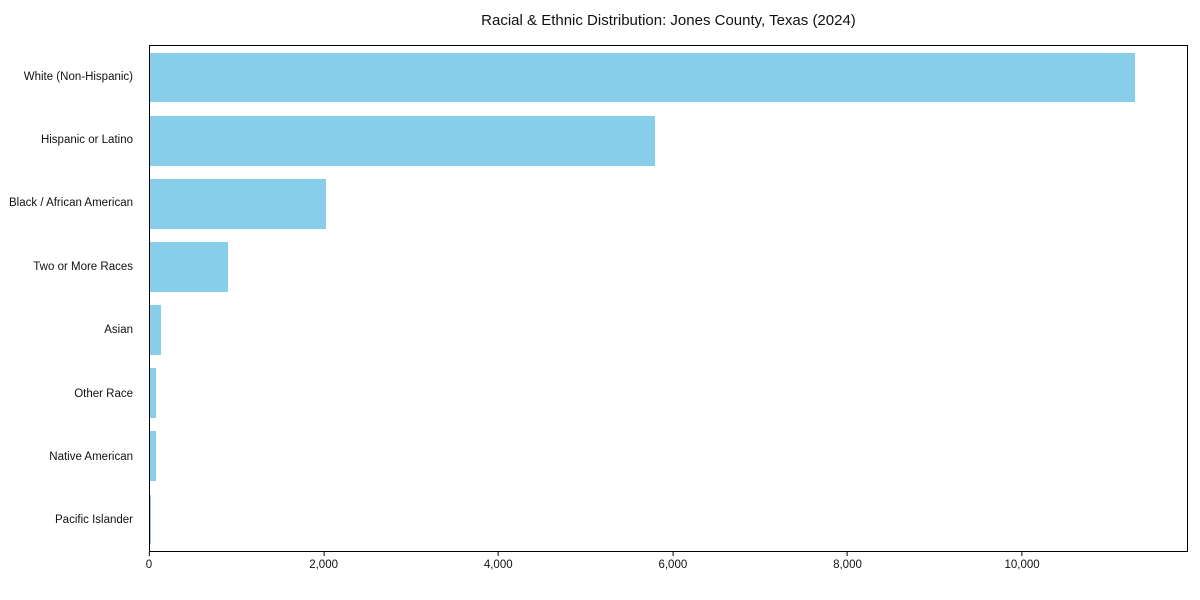  What do you see at coordinates (323, 565) in the screenshot?
I see `x-tick-label: 2,000` at bounding box center [323, 565].